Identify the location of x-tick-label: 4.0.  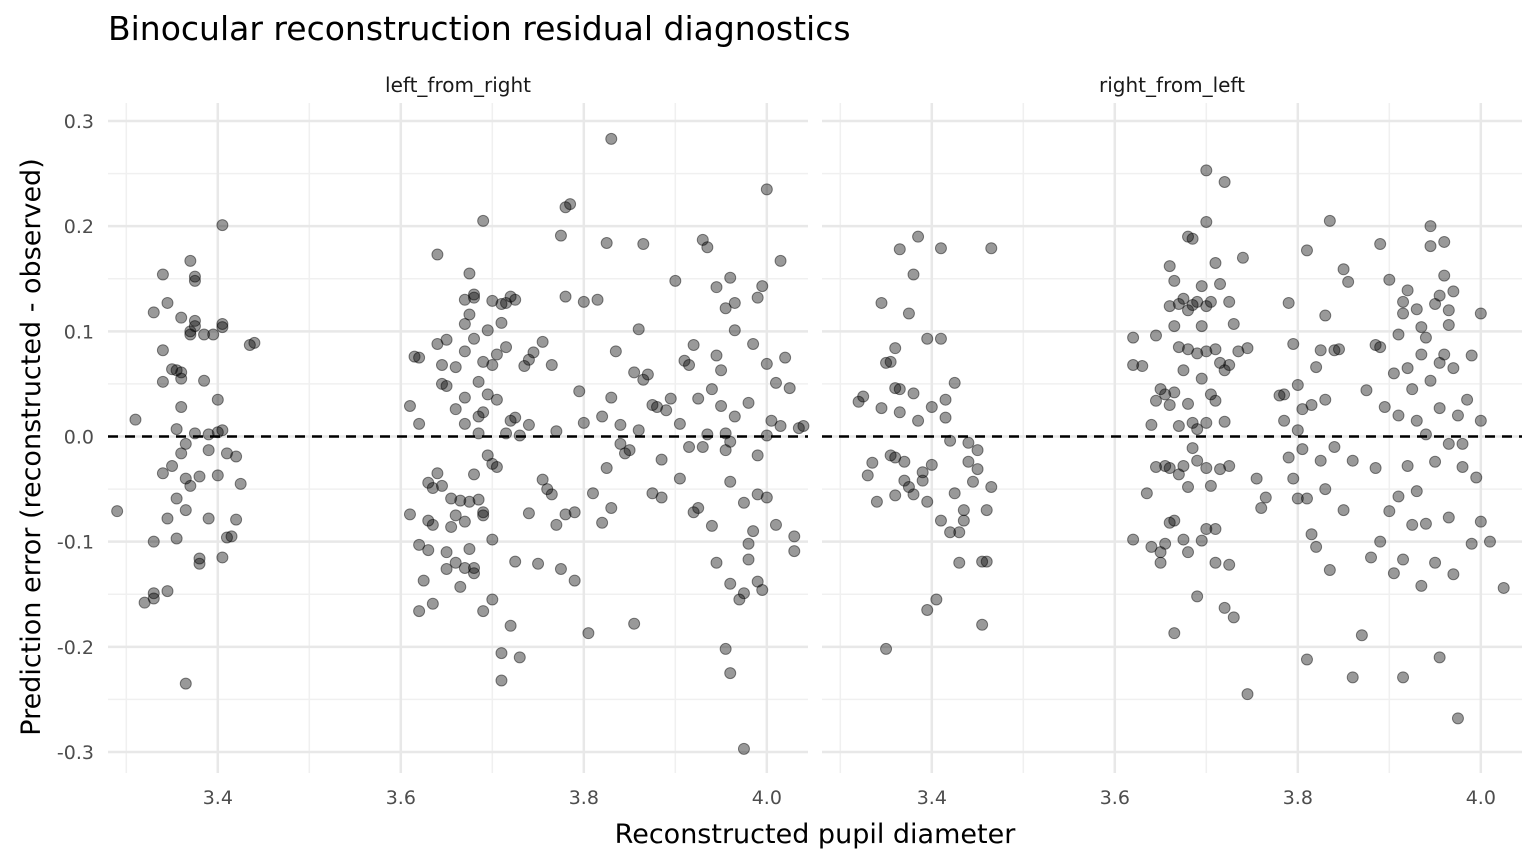
(767, 798).